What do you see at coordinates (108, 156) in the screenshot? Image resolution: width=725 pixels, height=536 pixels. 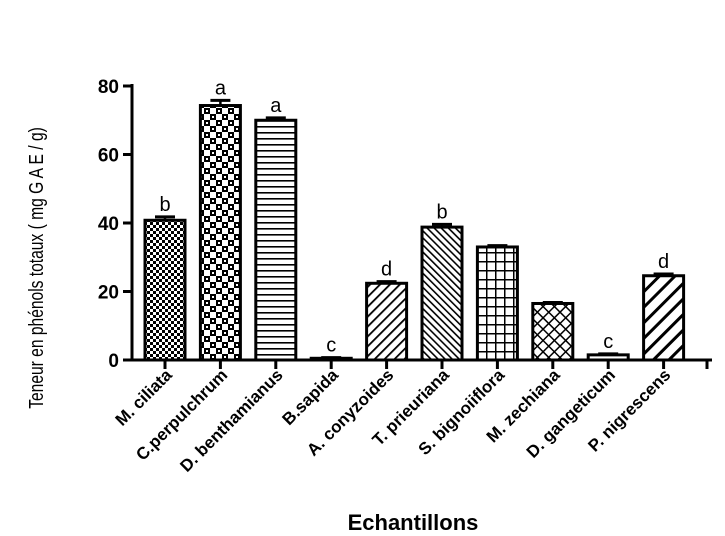 I see `y-tick-label: 60` at bounding box center [108, 156].